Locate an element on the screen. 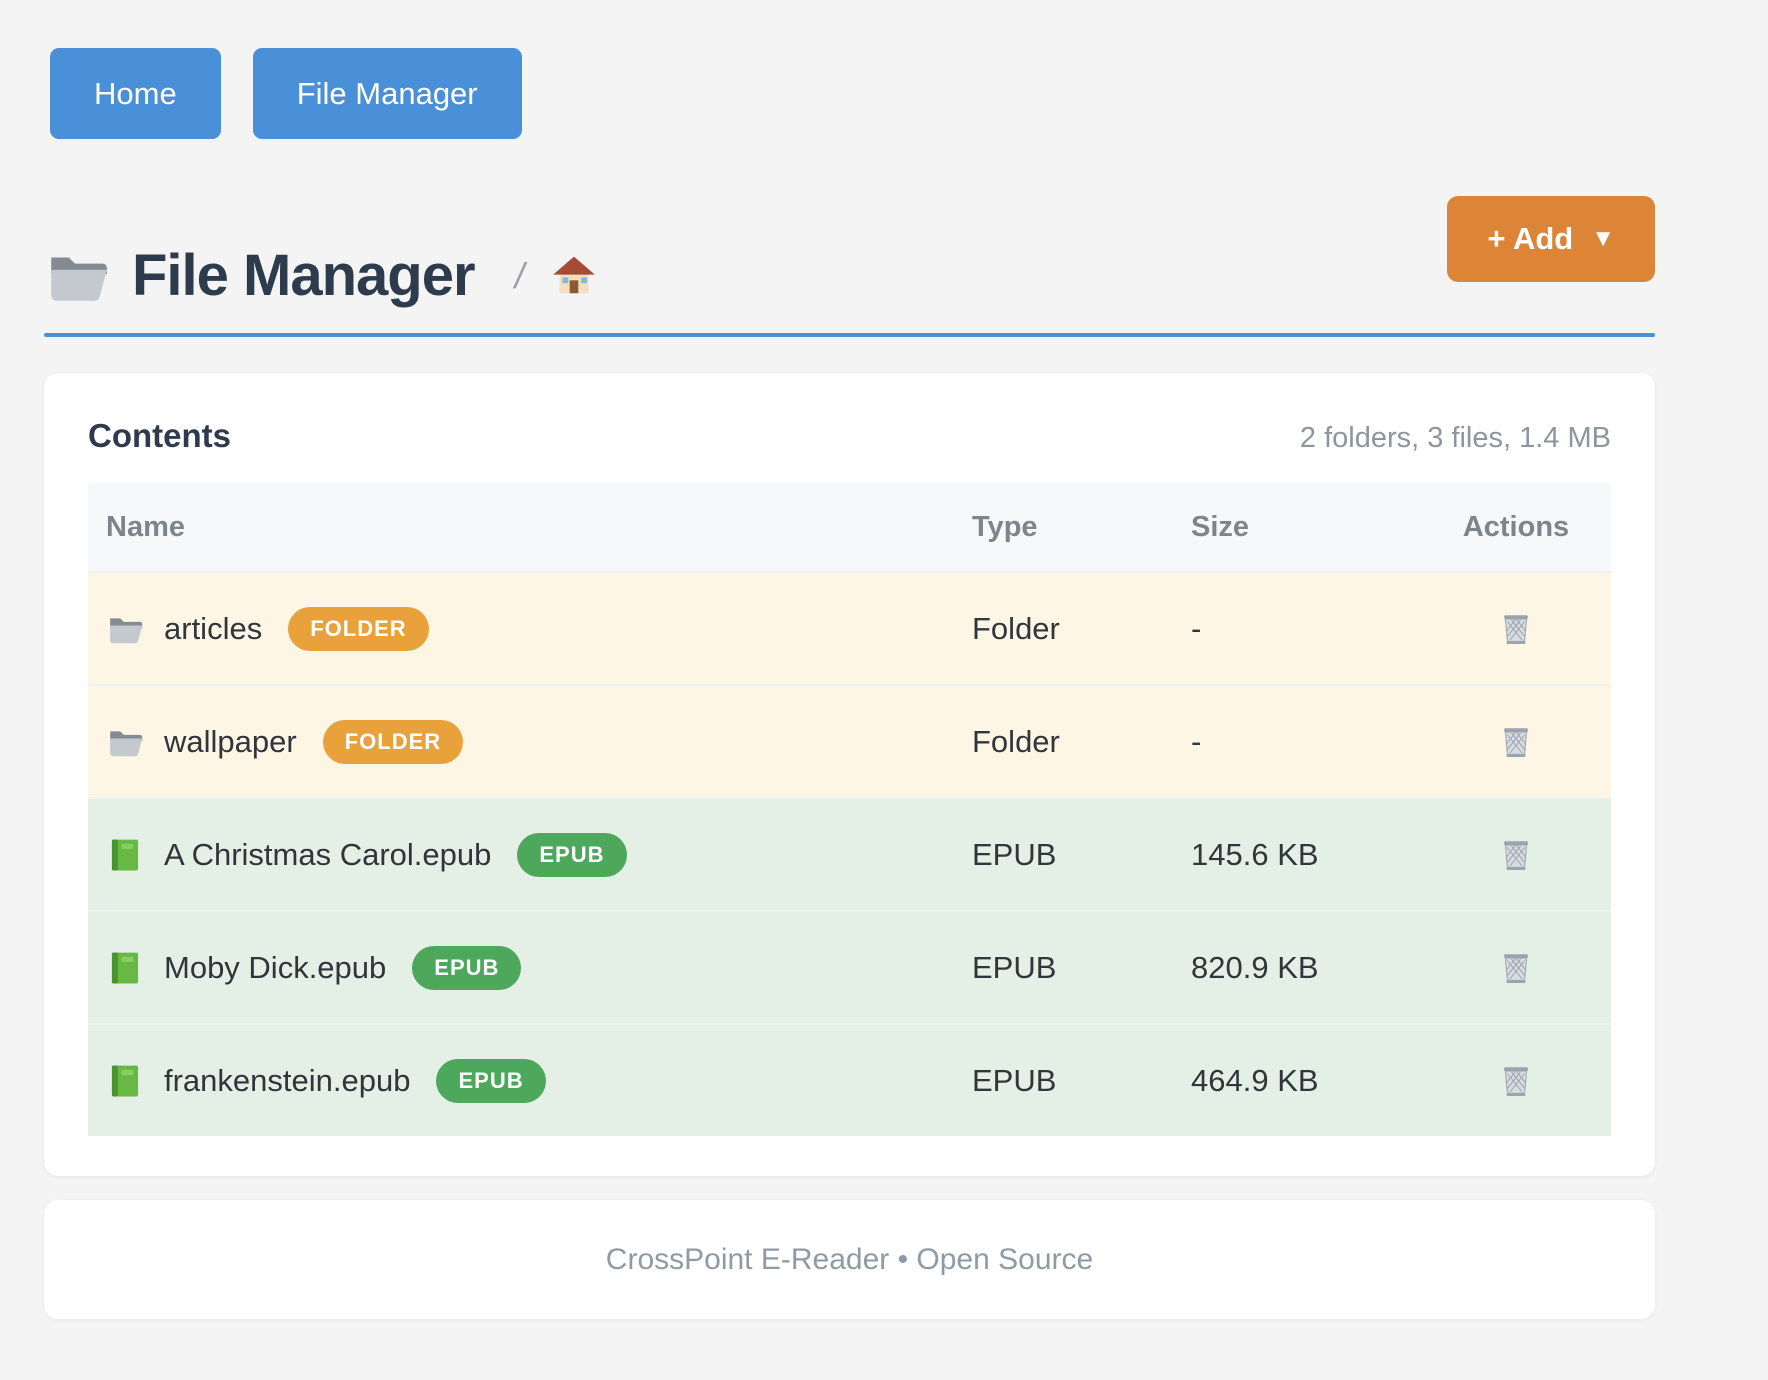 The image size is (1768, 1380). file-name: Moby Dick.epub is located at coordinates (275, 967).